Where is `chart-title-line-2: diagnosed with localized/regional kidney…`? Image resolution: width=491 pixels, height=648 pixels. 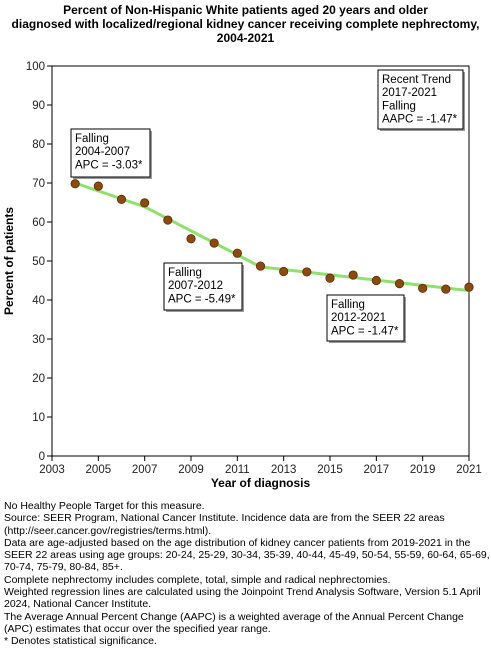
chart-title-line-2: diagnosed with localized/regional kidney… is located at coordinates (246, 24).